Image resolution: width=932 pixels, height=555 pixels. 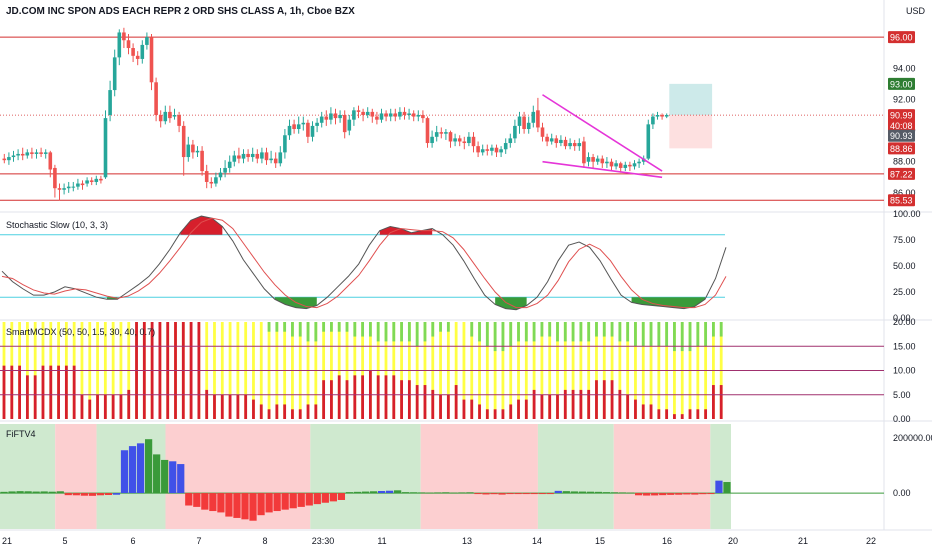 What do you see at coordinates (871, 541) in the screenshot?
I see `x-tick-label: 22` at bounding box center [871, 541].